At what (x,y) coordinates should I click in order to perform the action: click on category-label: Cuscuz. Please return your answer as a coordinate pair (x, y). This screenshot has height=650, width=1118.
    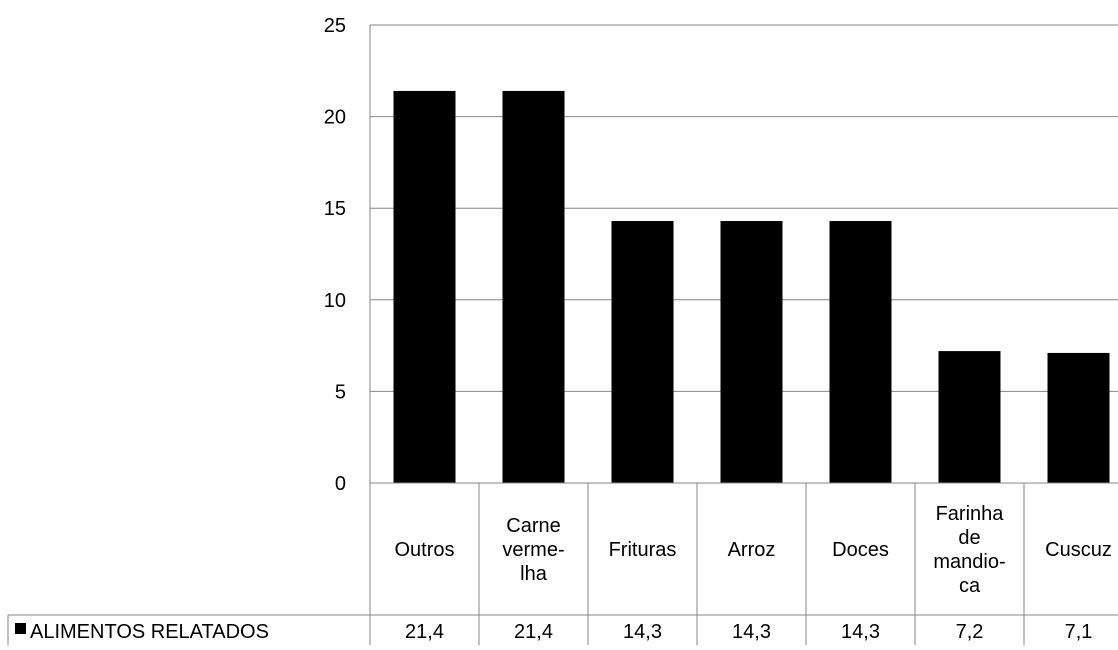
    Looking at the image, I should click on (1078, 550).